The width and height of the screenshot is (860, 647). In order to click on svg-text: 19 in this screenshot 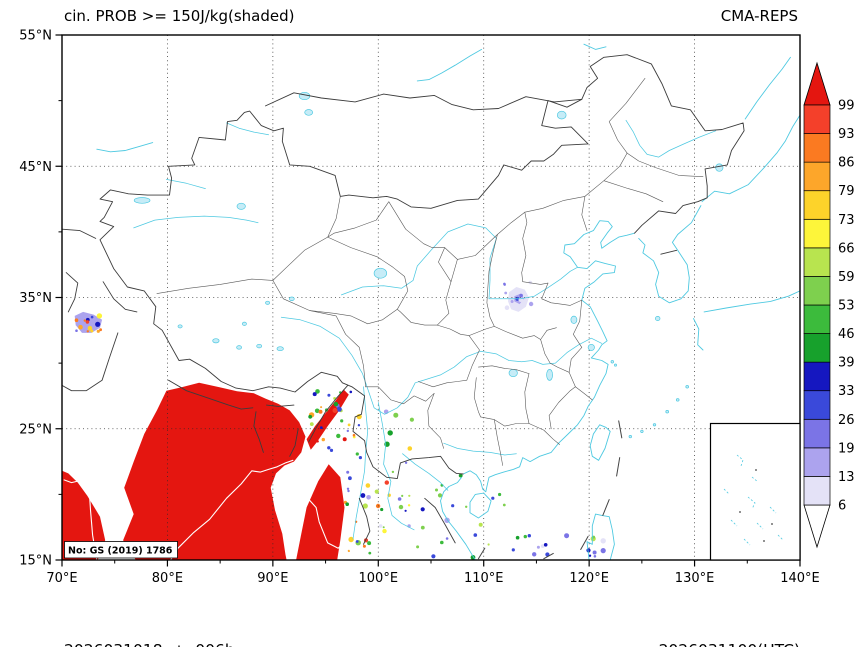, I will do `click(846, 448)`.